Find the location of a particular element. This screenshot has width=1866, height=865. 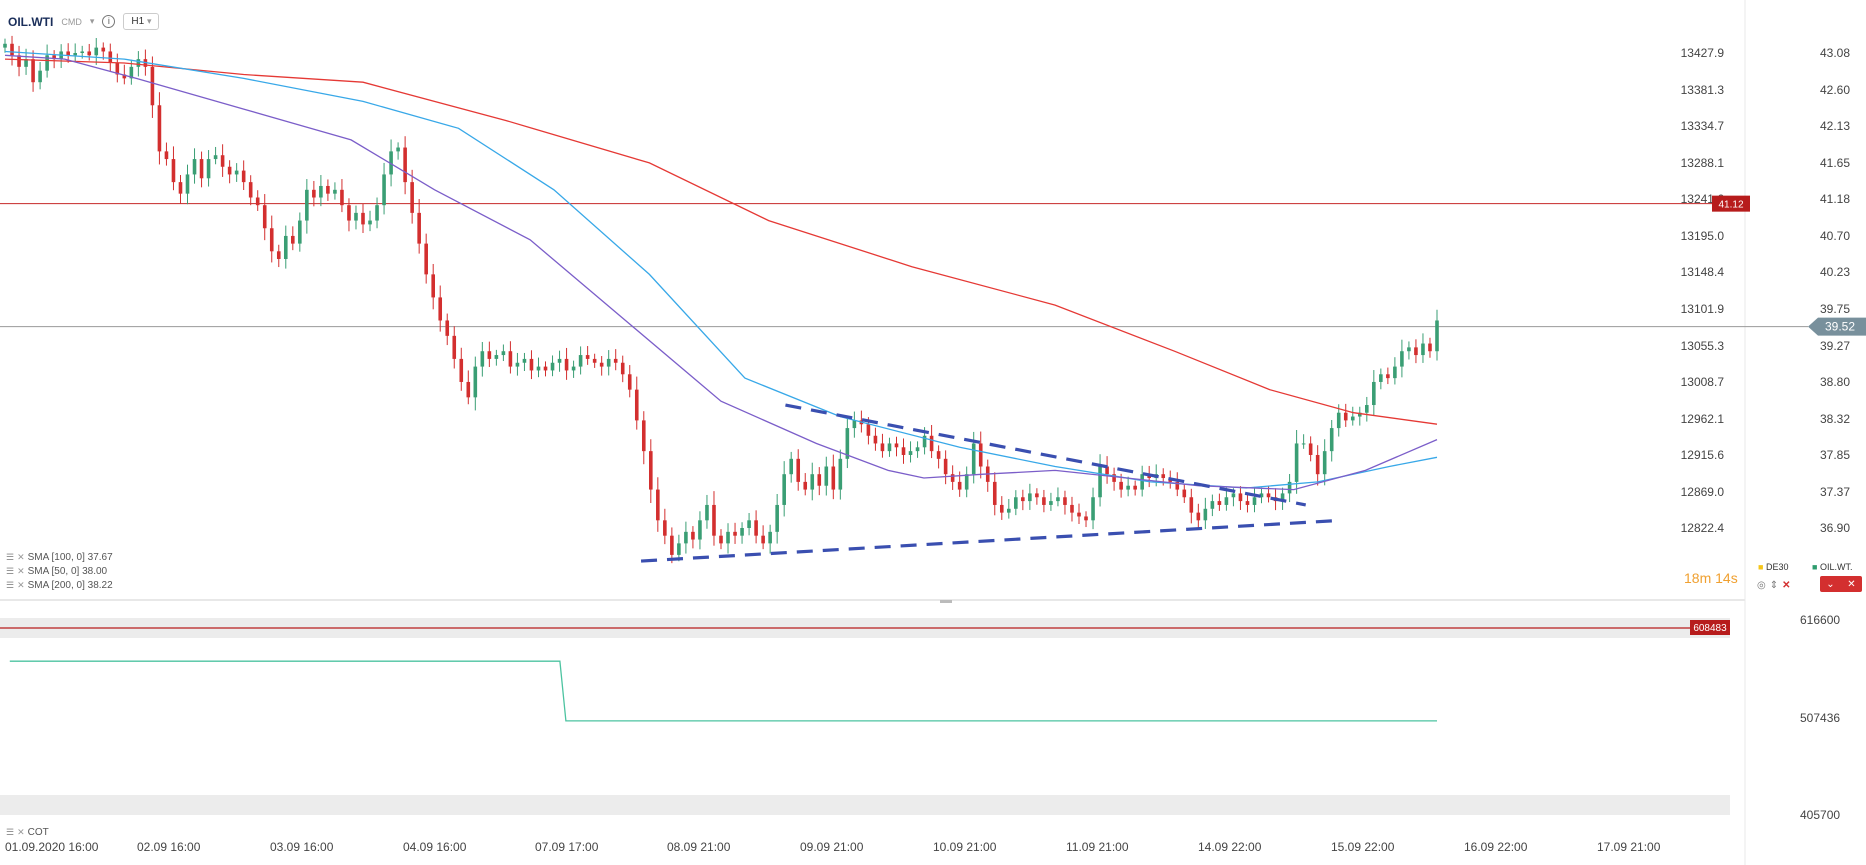

timeframe-select: H1 ▾ is located at coordinates (141, 21).